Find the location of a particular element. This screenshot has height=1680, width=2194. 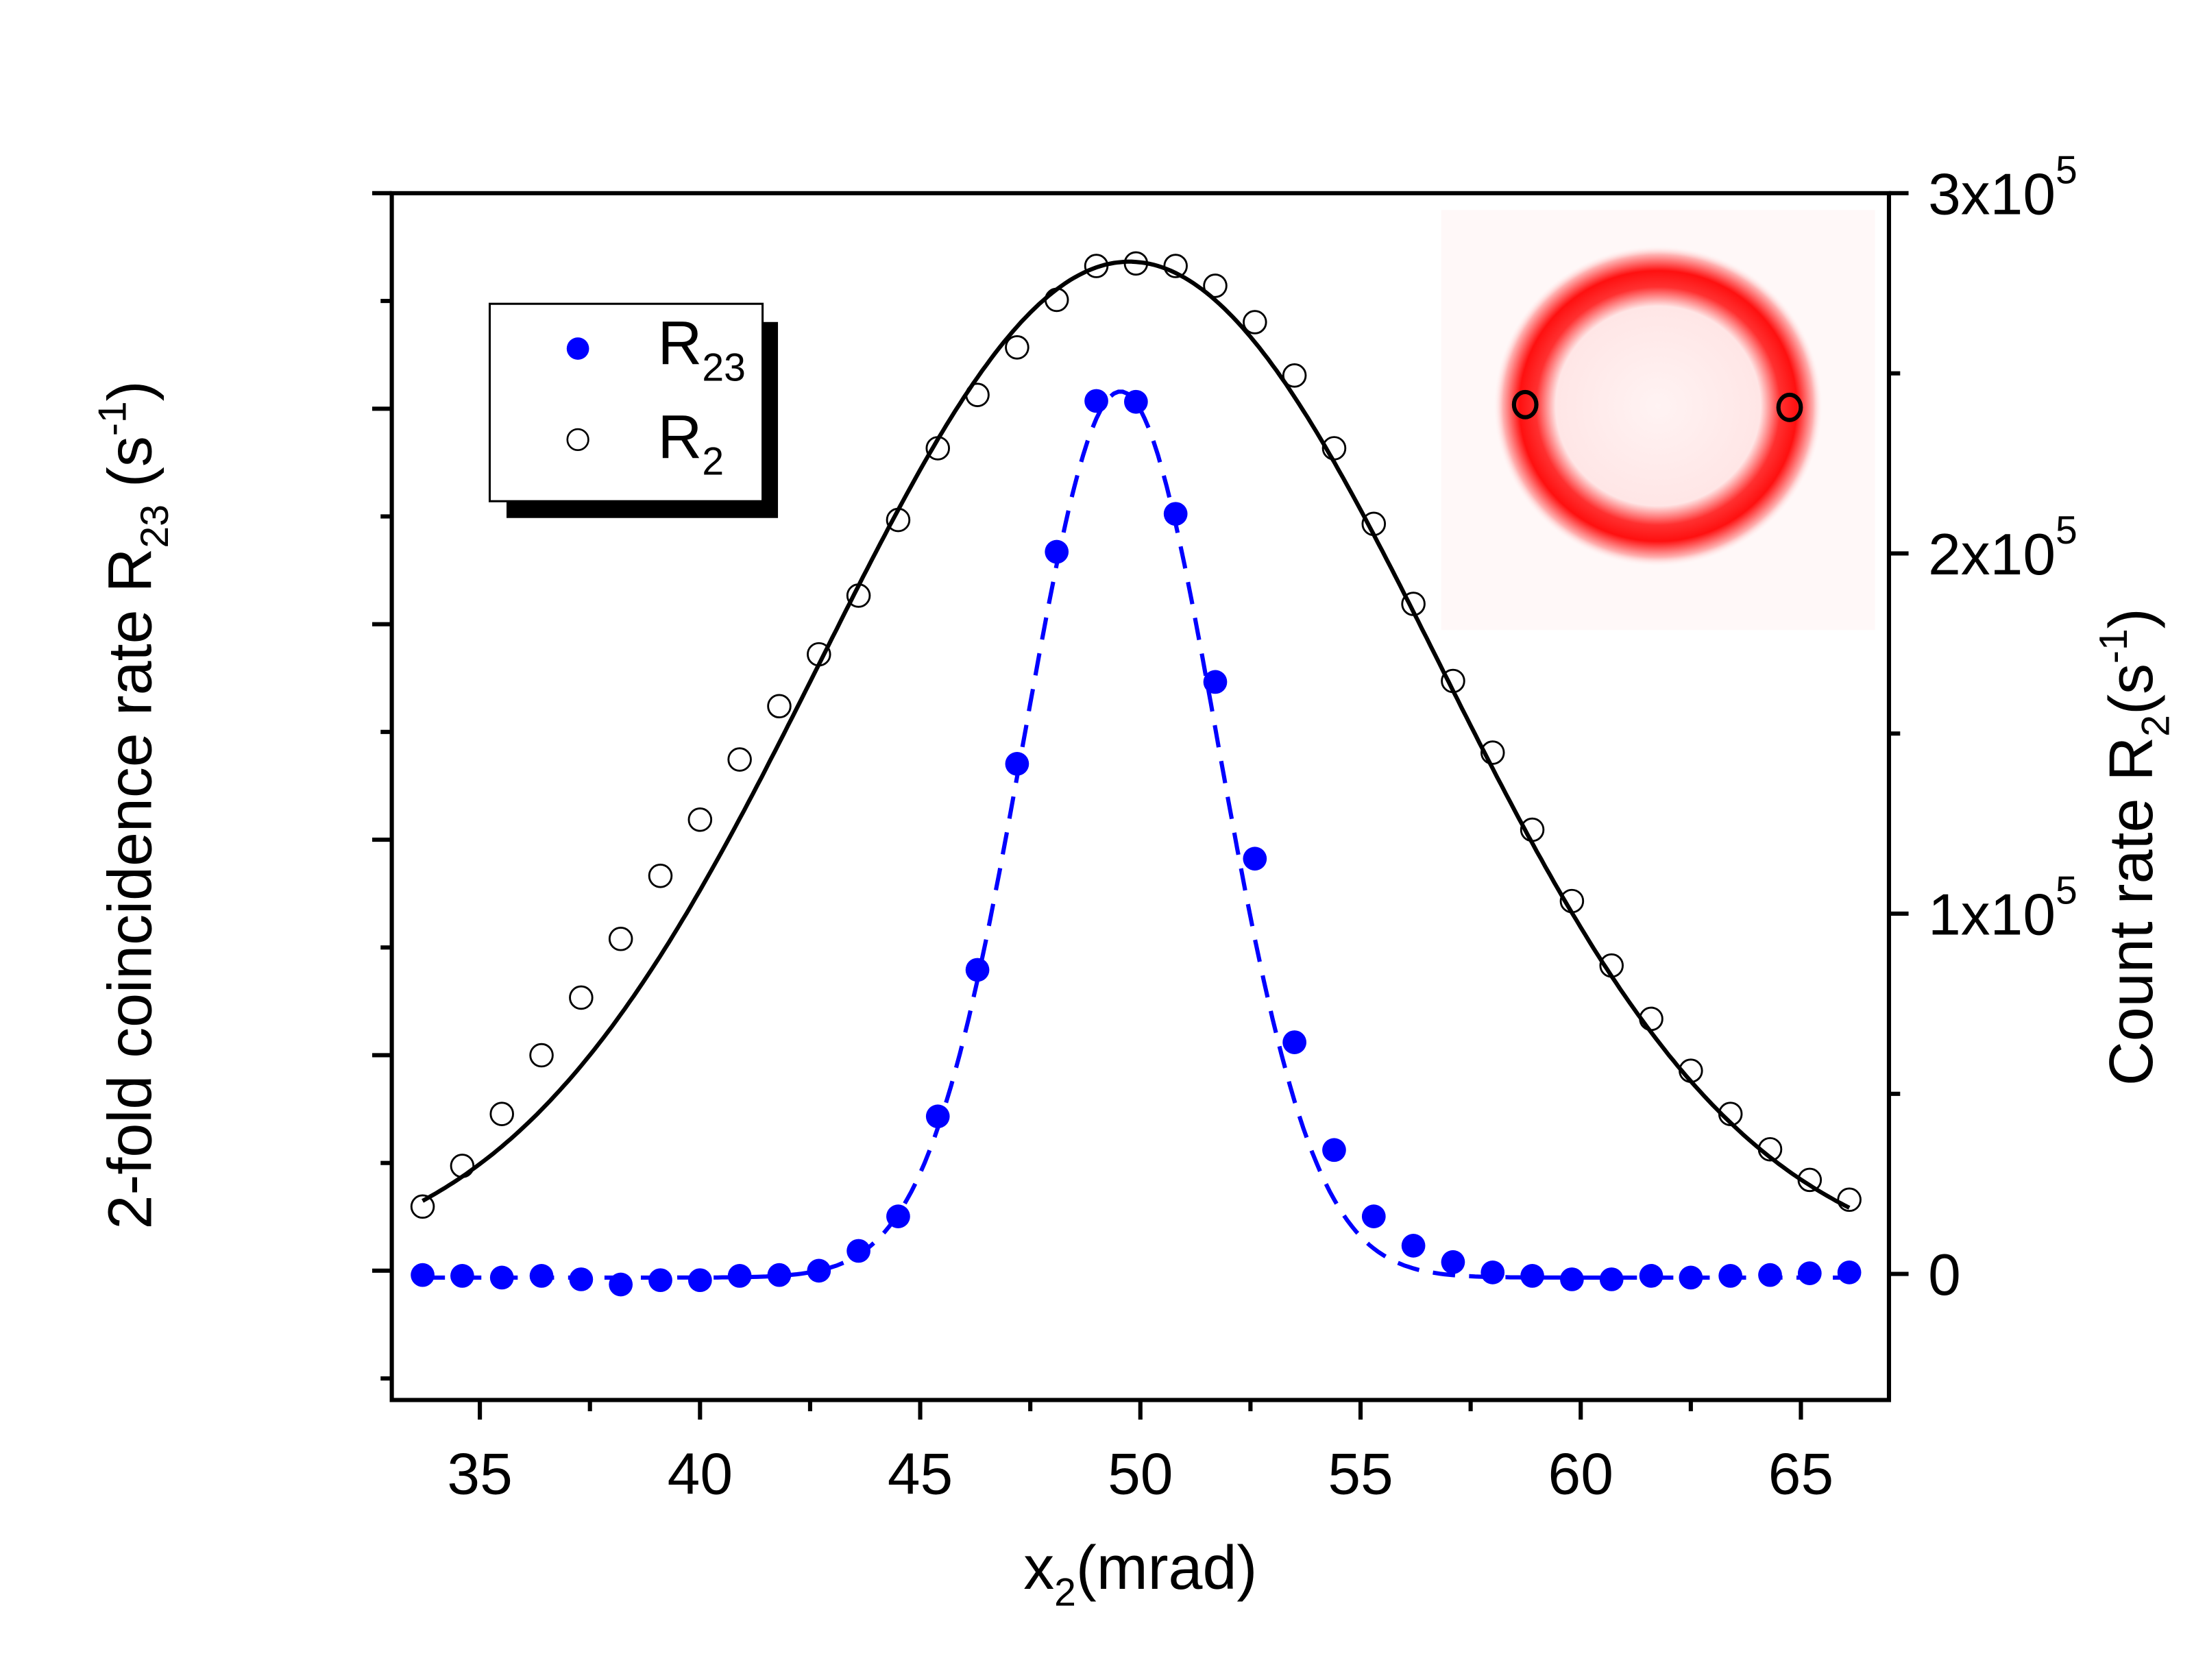

x-axis-title: x2(mrad) is located at coordinates (1140, 1574).